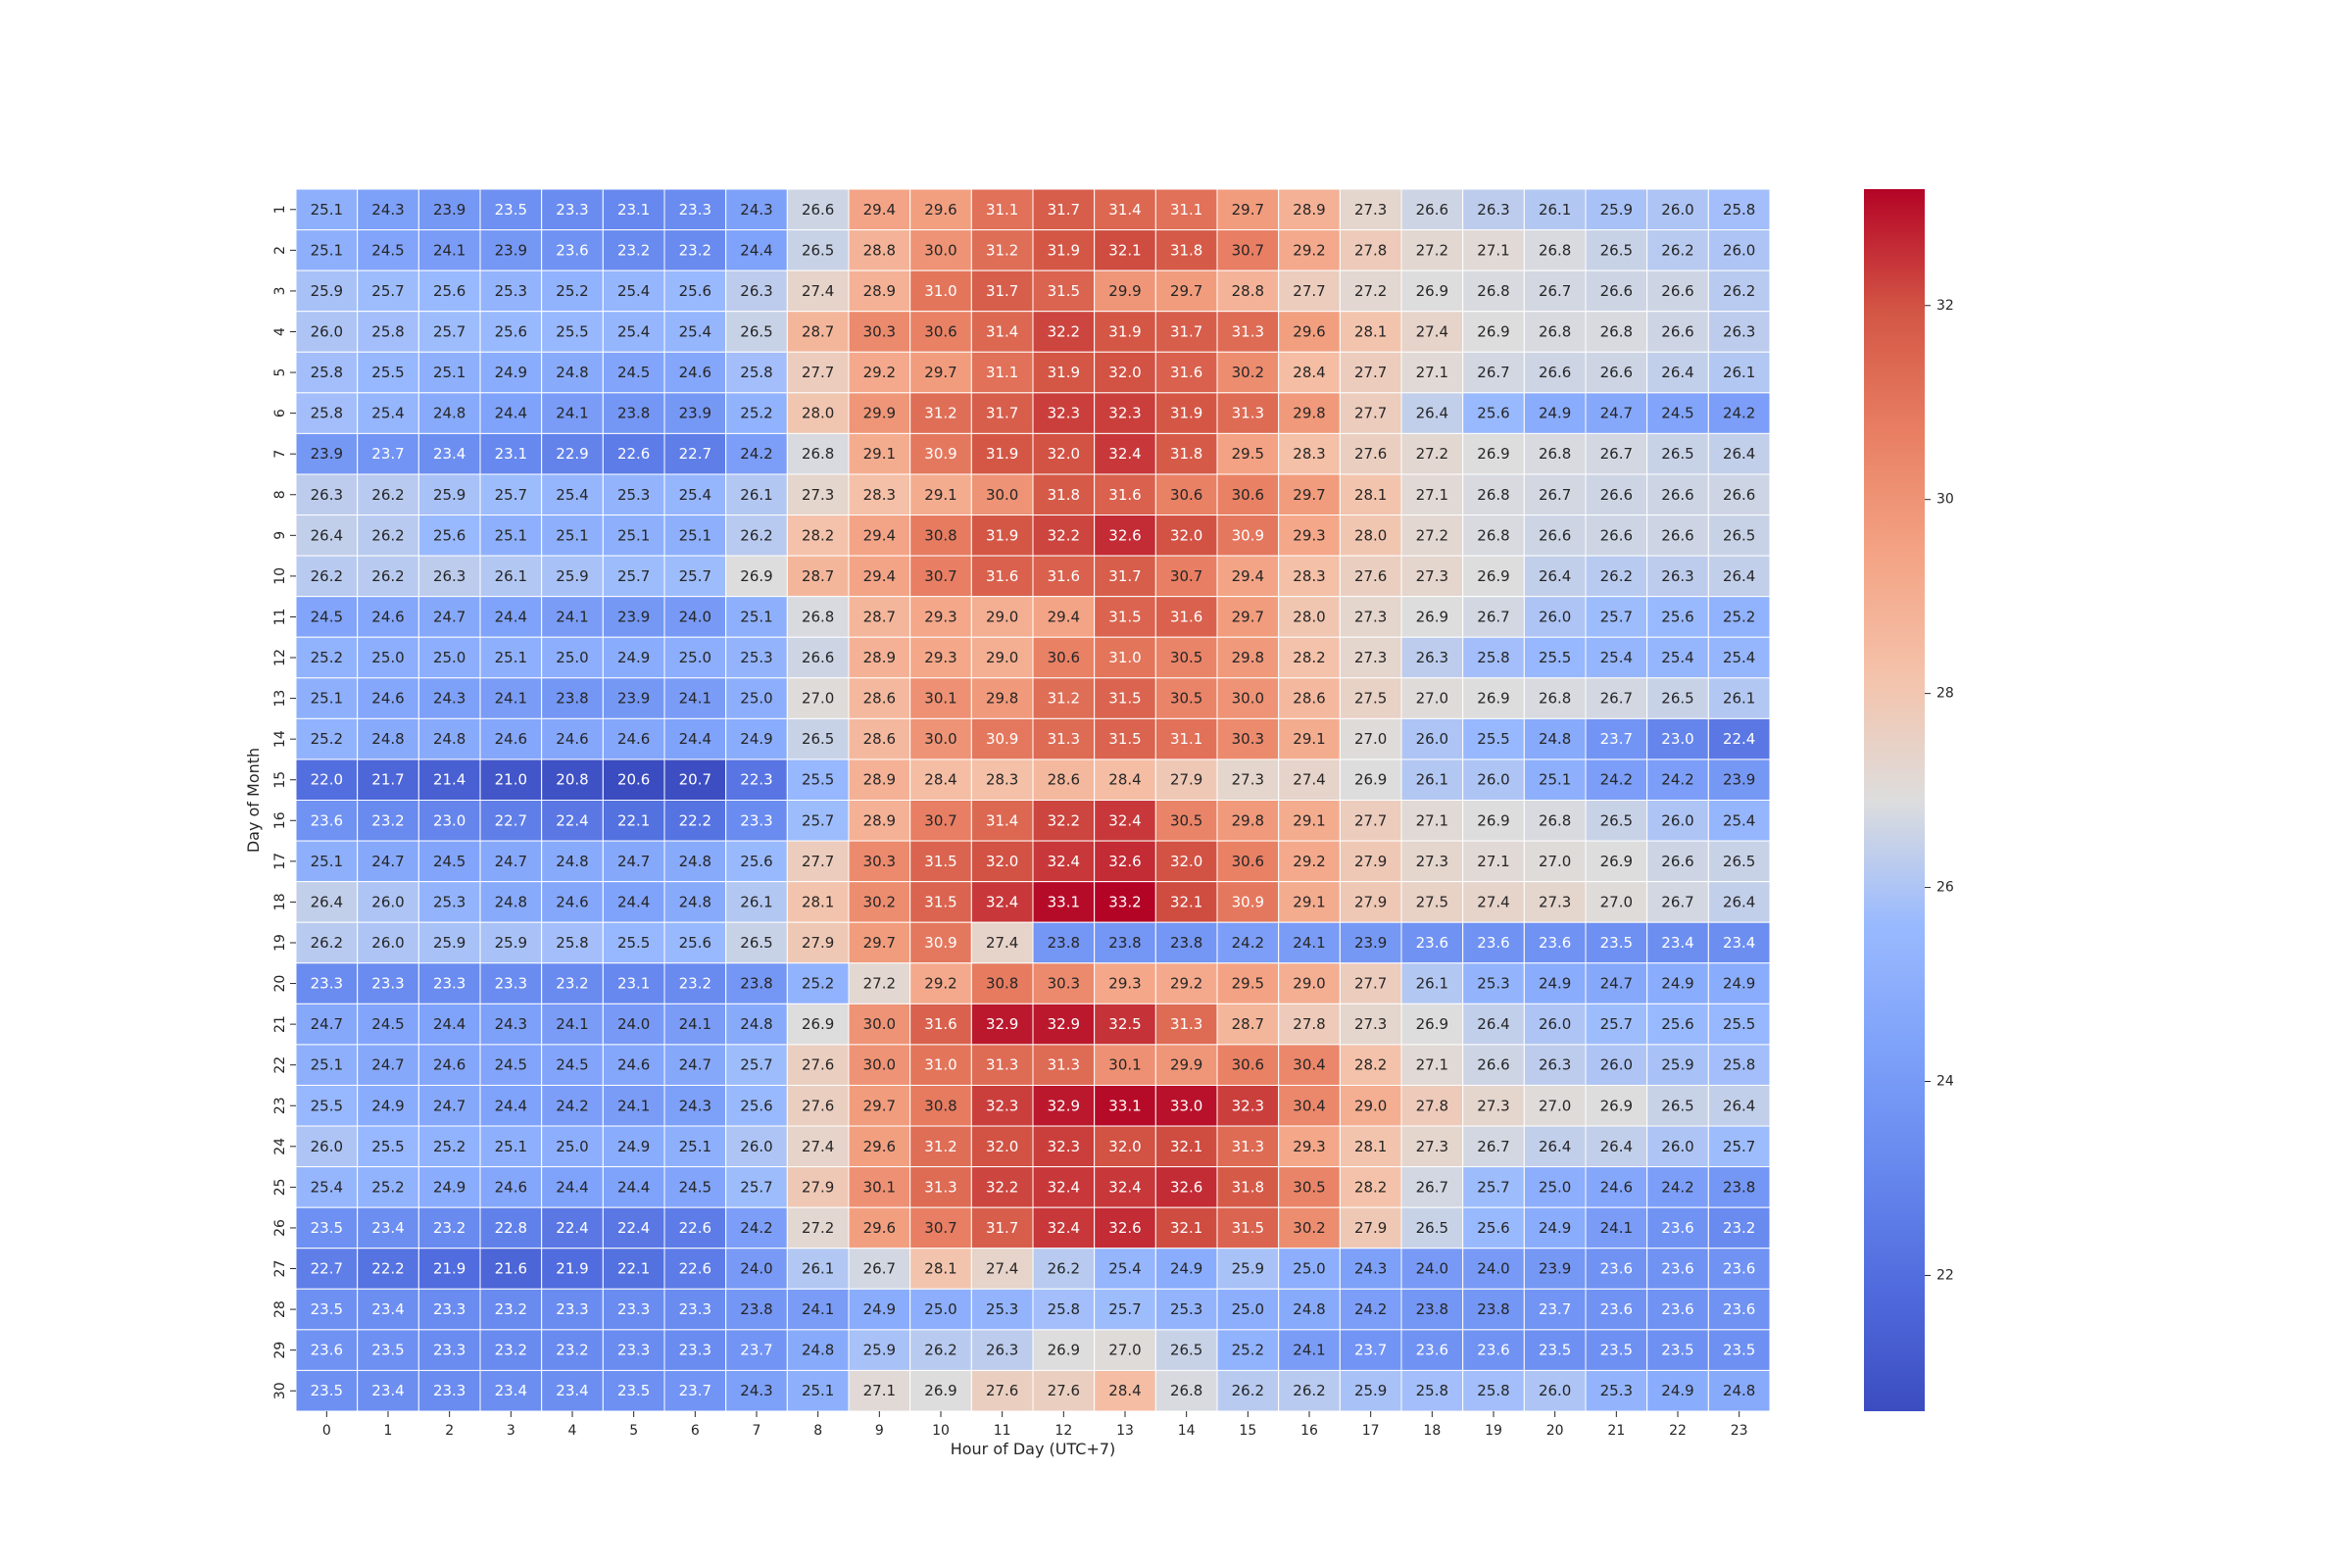 The height and width of the screenshot is (1568, 2352). I want to click on cell-value-label: 31.3, so click(1186, 1024).